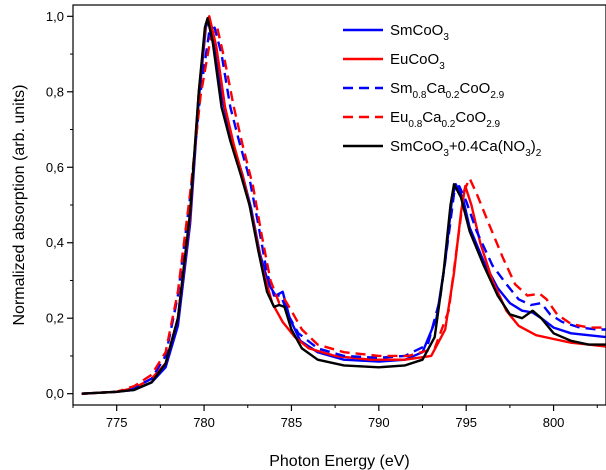  What do you see at coordinates (339, 461) in the screenshot?
I see `x-axis-title: Photon Energy (eV)` at bounding box center [339, 461].